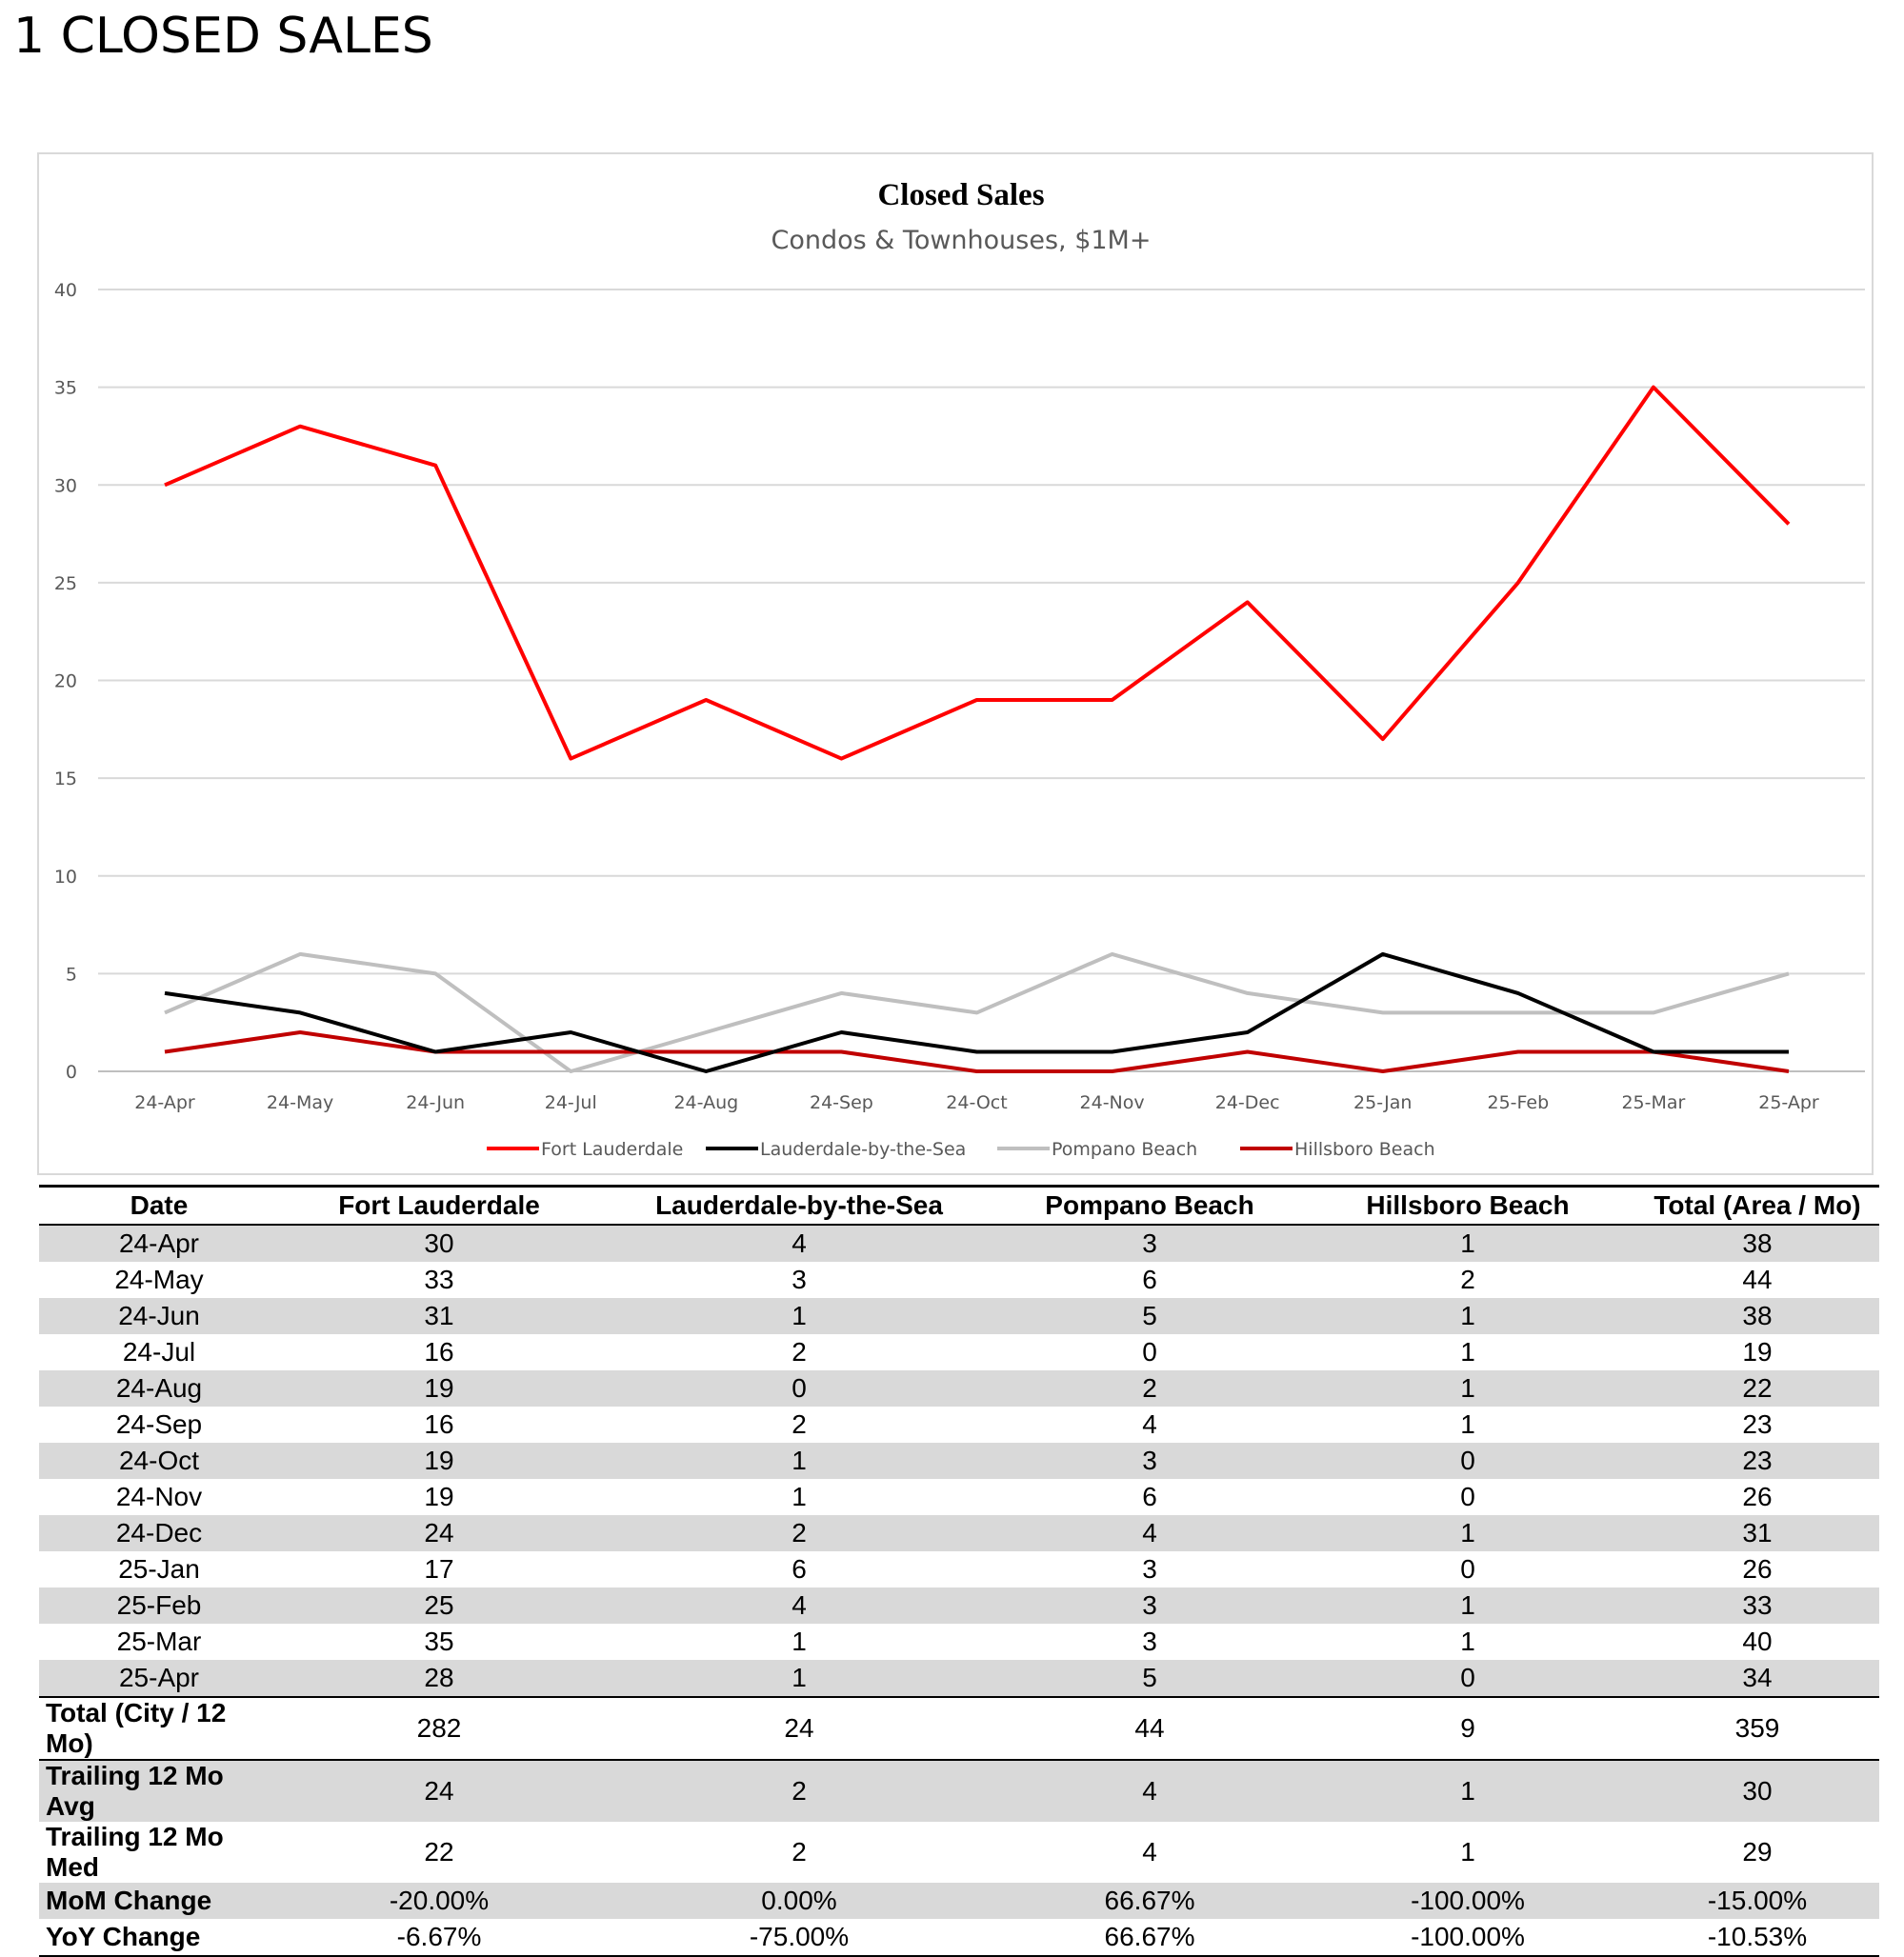  Describe the element at coordinates (1248, 1103) in the screenshot. I see `x-tick-label: 24-Dec` at that location.